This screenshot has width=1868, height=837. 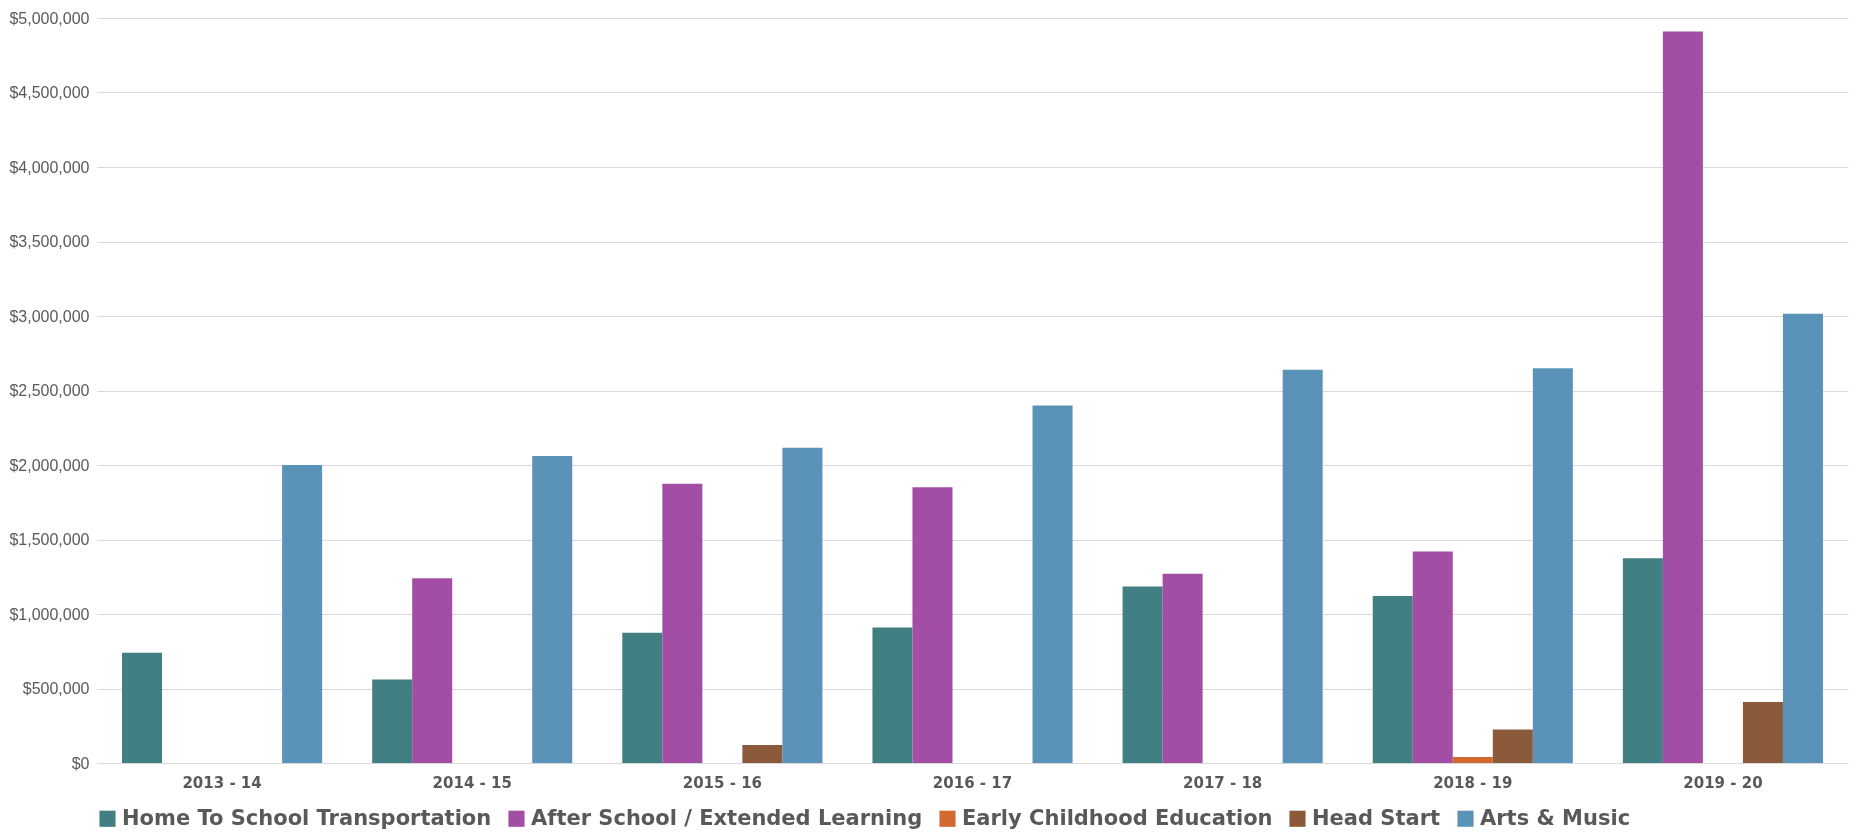 What do you see at coordinates (307, 817) in the screenshot?
I see `legend-label: Home To School Transportation` at bounding box center [307, 817].